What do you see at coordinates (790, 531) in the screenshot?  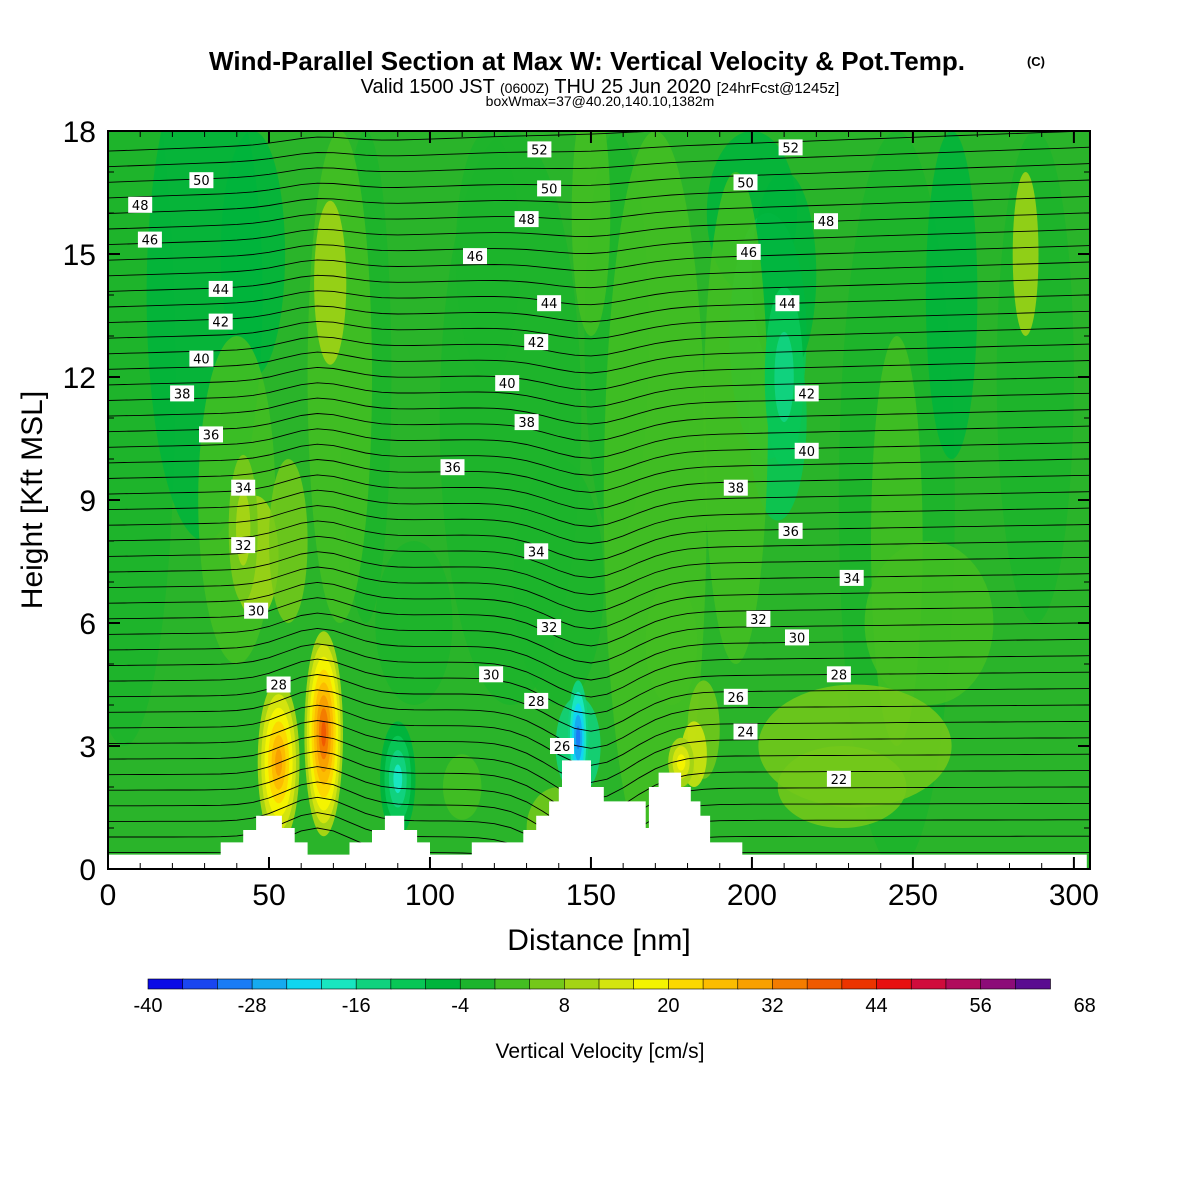 I see `contour-label: 36` at bounding box center [790, 531].